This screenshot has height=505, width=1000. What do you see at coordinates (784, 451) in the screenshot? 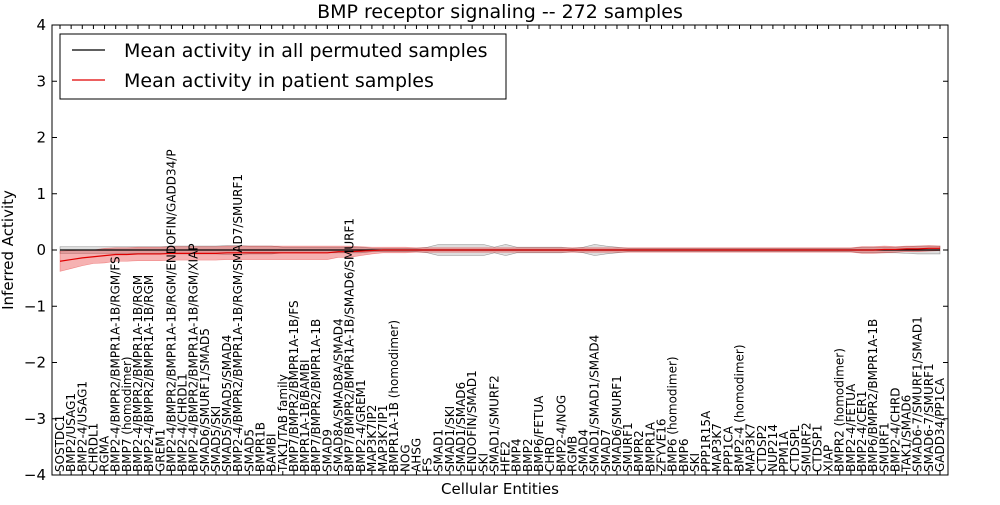
I see `x-tick-label: PPM1A` at bounding box center [784, 451].